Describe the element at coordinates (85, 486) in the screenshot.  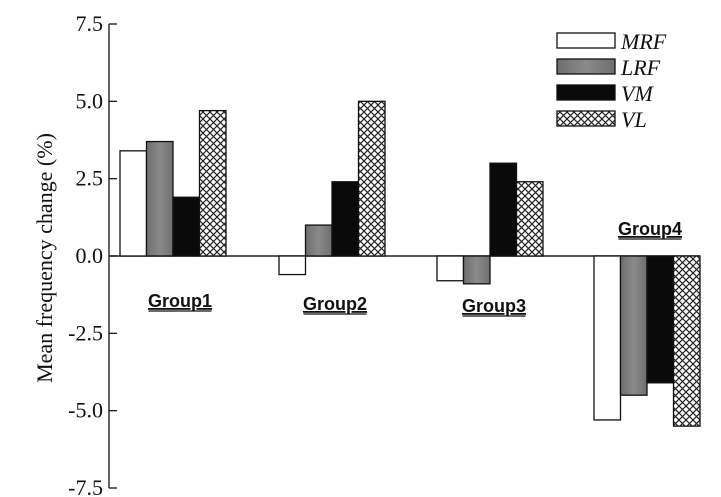
I see `y-tick-label: -7.5` at that location.